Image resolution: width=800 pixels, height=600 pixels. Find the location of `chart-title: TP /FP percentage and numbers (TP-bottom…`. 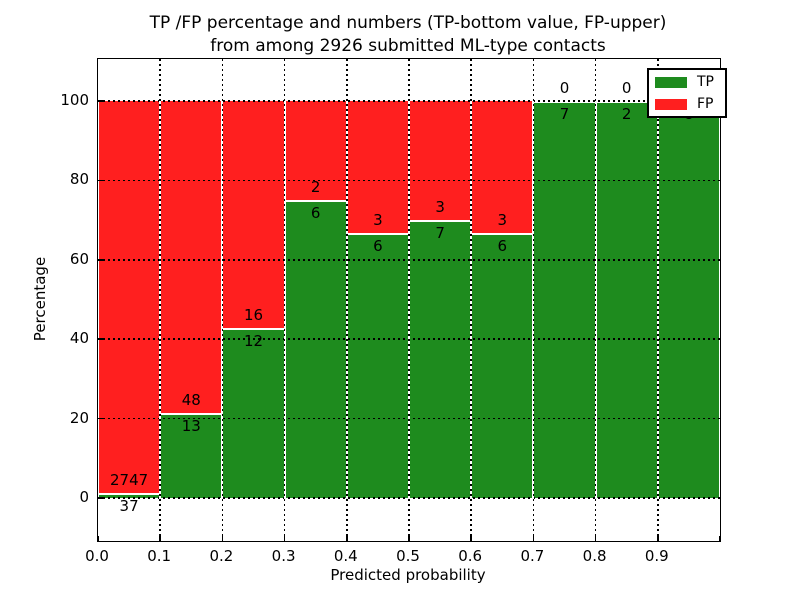

chart-title: TP /FP percentage and numbers (TP-bottom… is located at coordinates (408, 35).